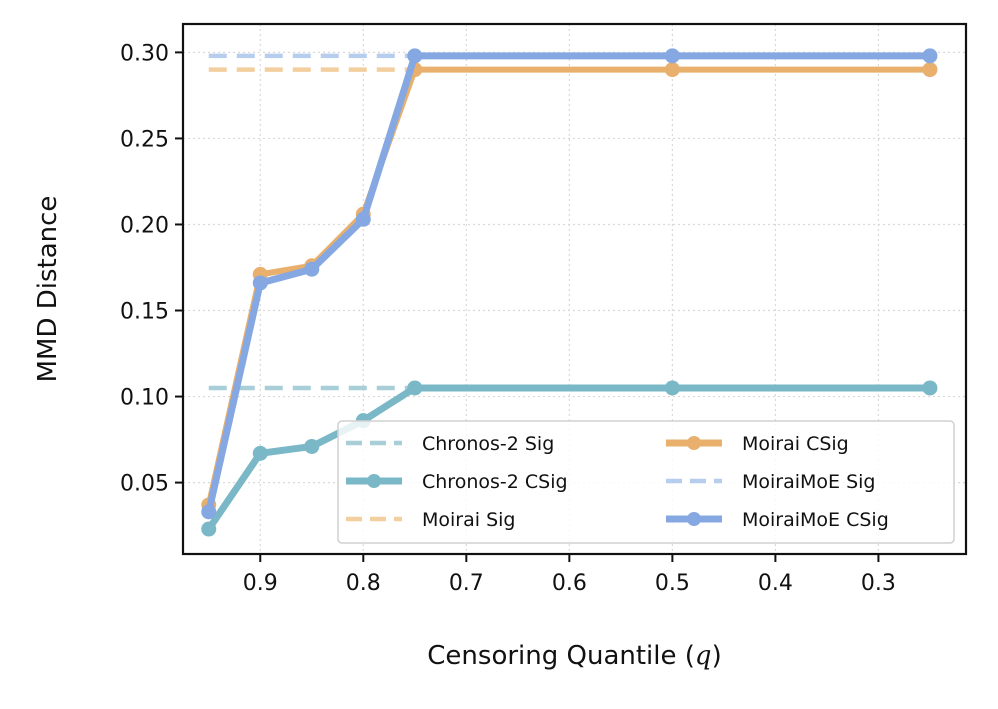 The width and height of the screenshot is (998, 709). Describe the element at coordinates (809, 482) in the screenshot. I see `legend-label: MoiraiMoE Sig` at that location.